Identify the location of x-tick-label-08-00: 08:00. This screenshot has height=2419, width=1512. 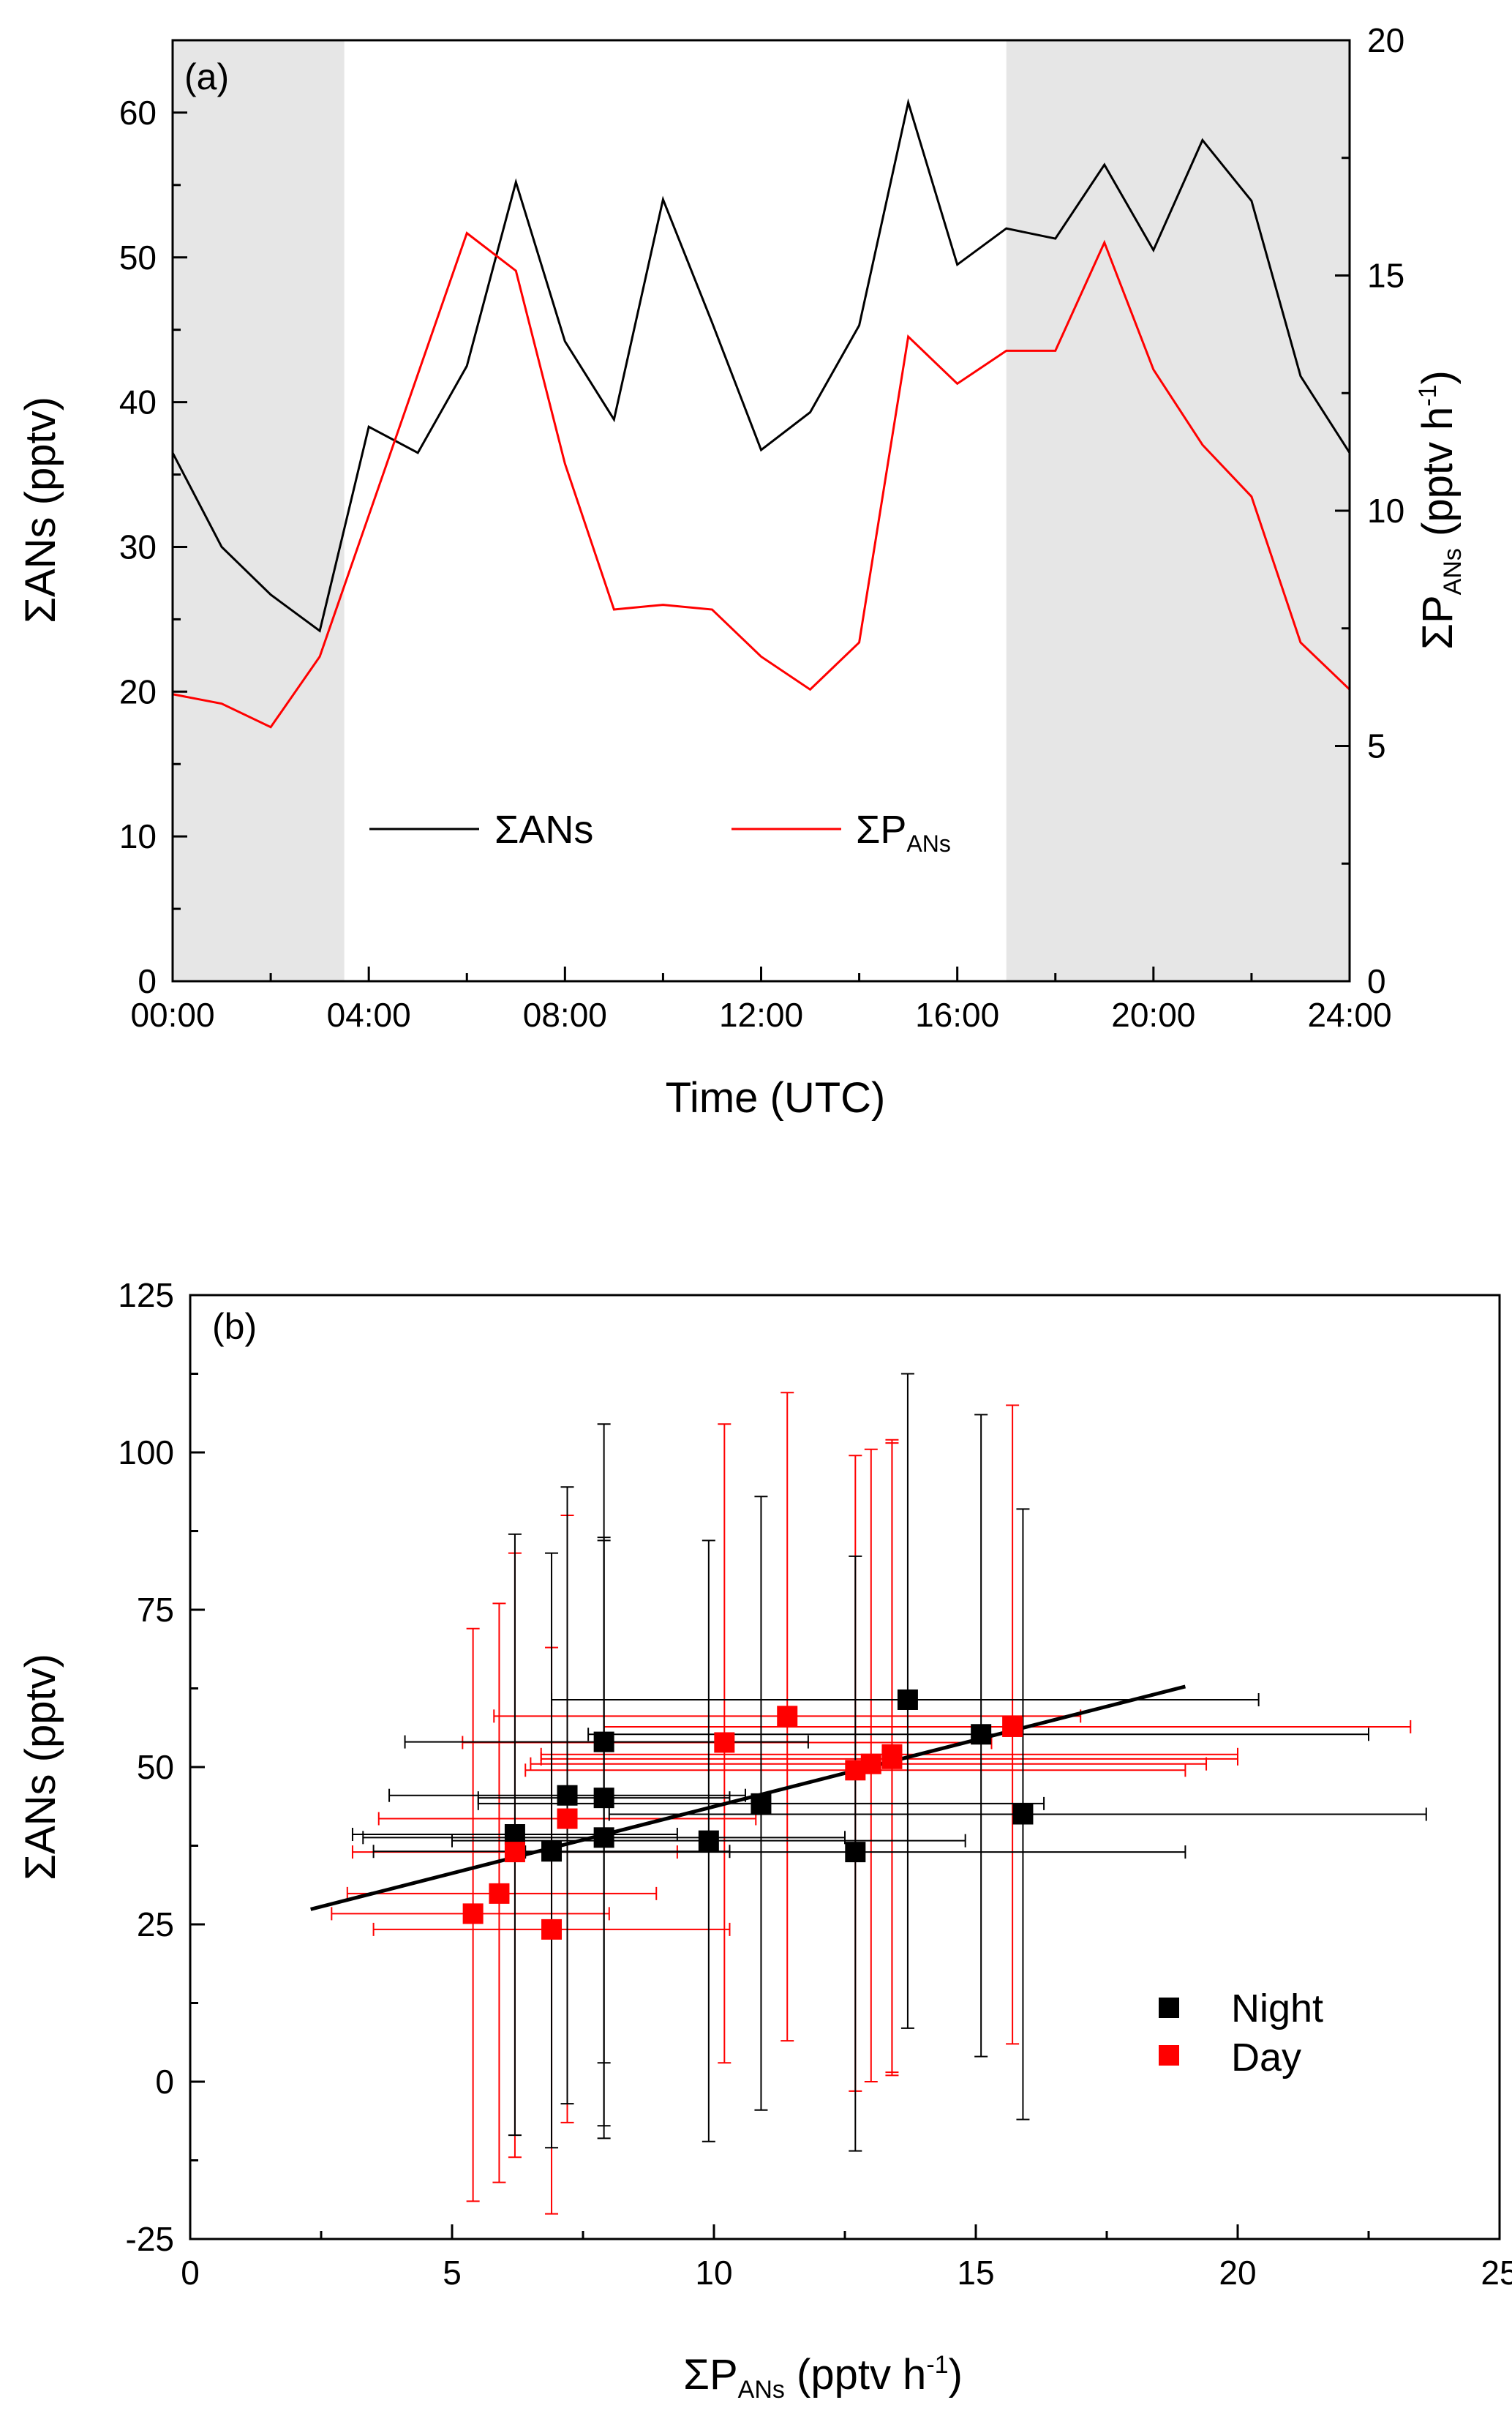
(565, 1015).